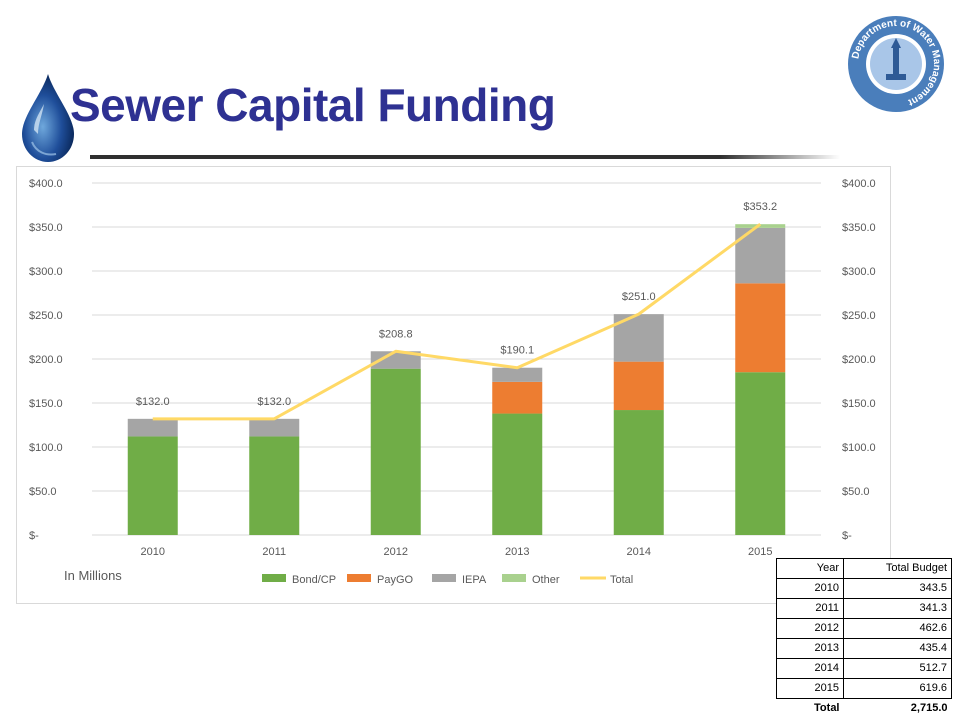 This screenshot has width=960, height=720. I want to click on budget-row: 2010 343.5, so click(864, 588).